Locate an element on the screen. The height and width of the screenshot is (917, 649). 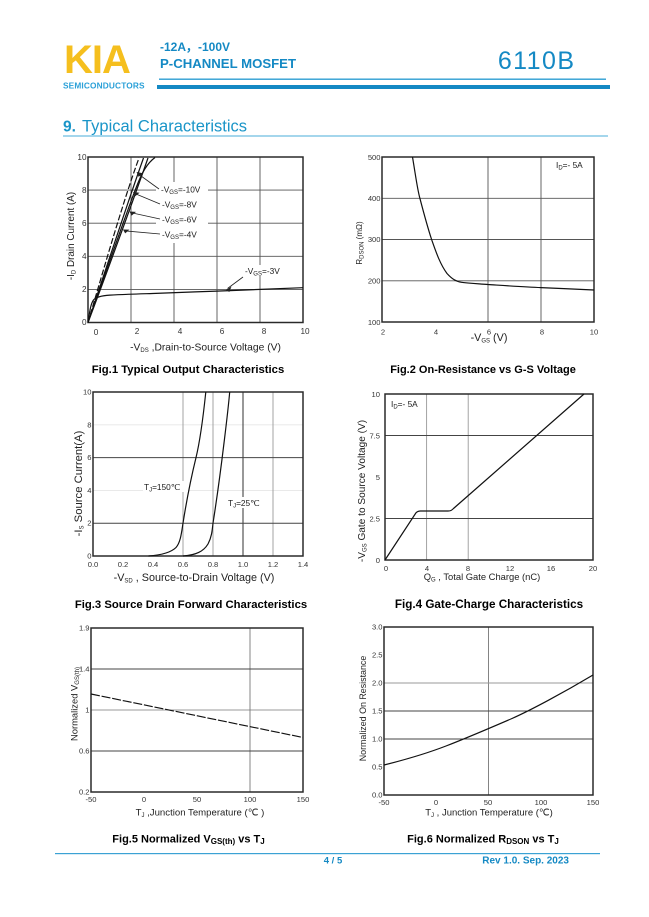
svg-text: TJ=150℃ is located at coordinates (162, 488).